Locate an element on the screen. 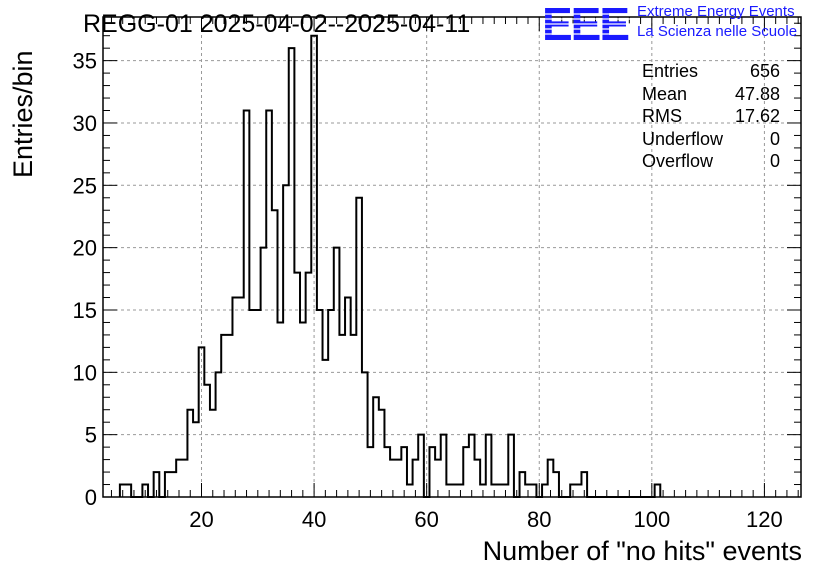 The image size is (836, 572). y-tick-label: 0 is located at coordinates (91, 497).